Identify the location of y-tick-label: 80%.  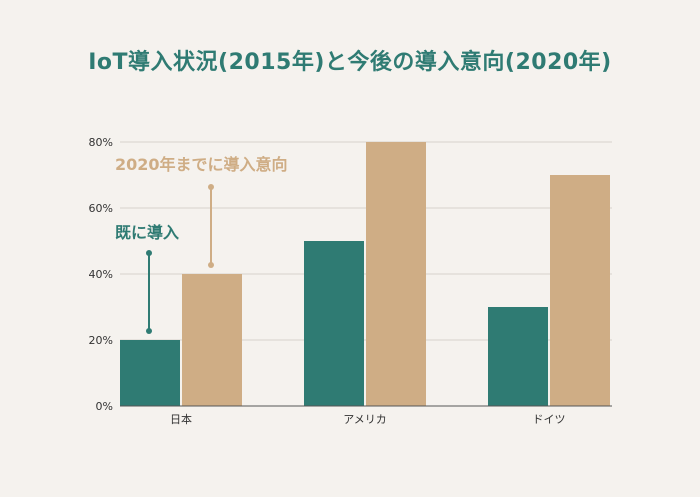
(101, 142).